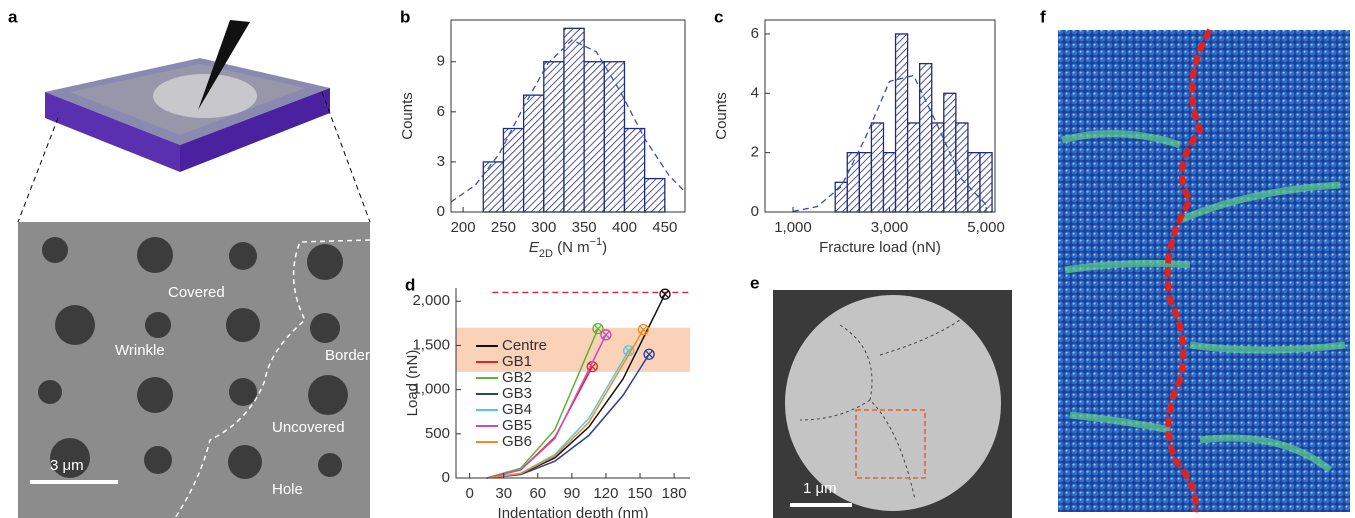 This screenshot has height=518, width=1355. Describe the element at coordinates (524, 345) in the screenshot. I see `legend-label: Centre` at that location.